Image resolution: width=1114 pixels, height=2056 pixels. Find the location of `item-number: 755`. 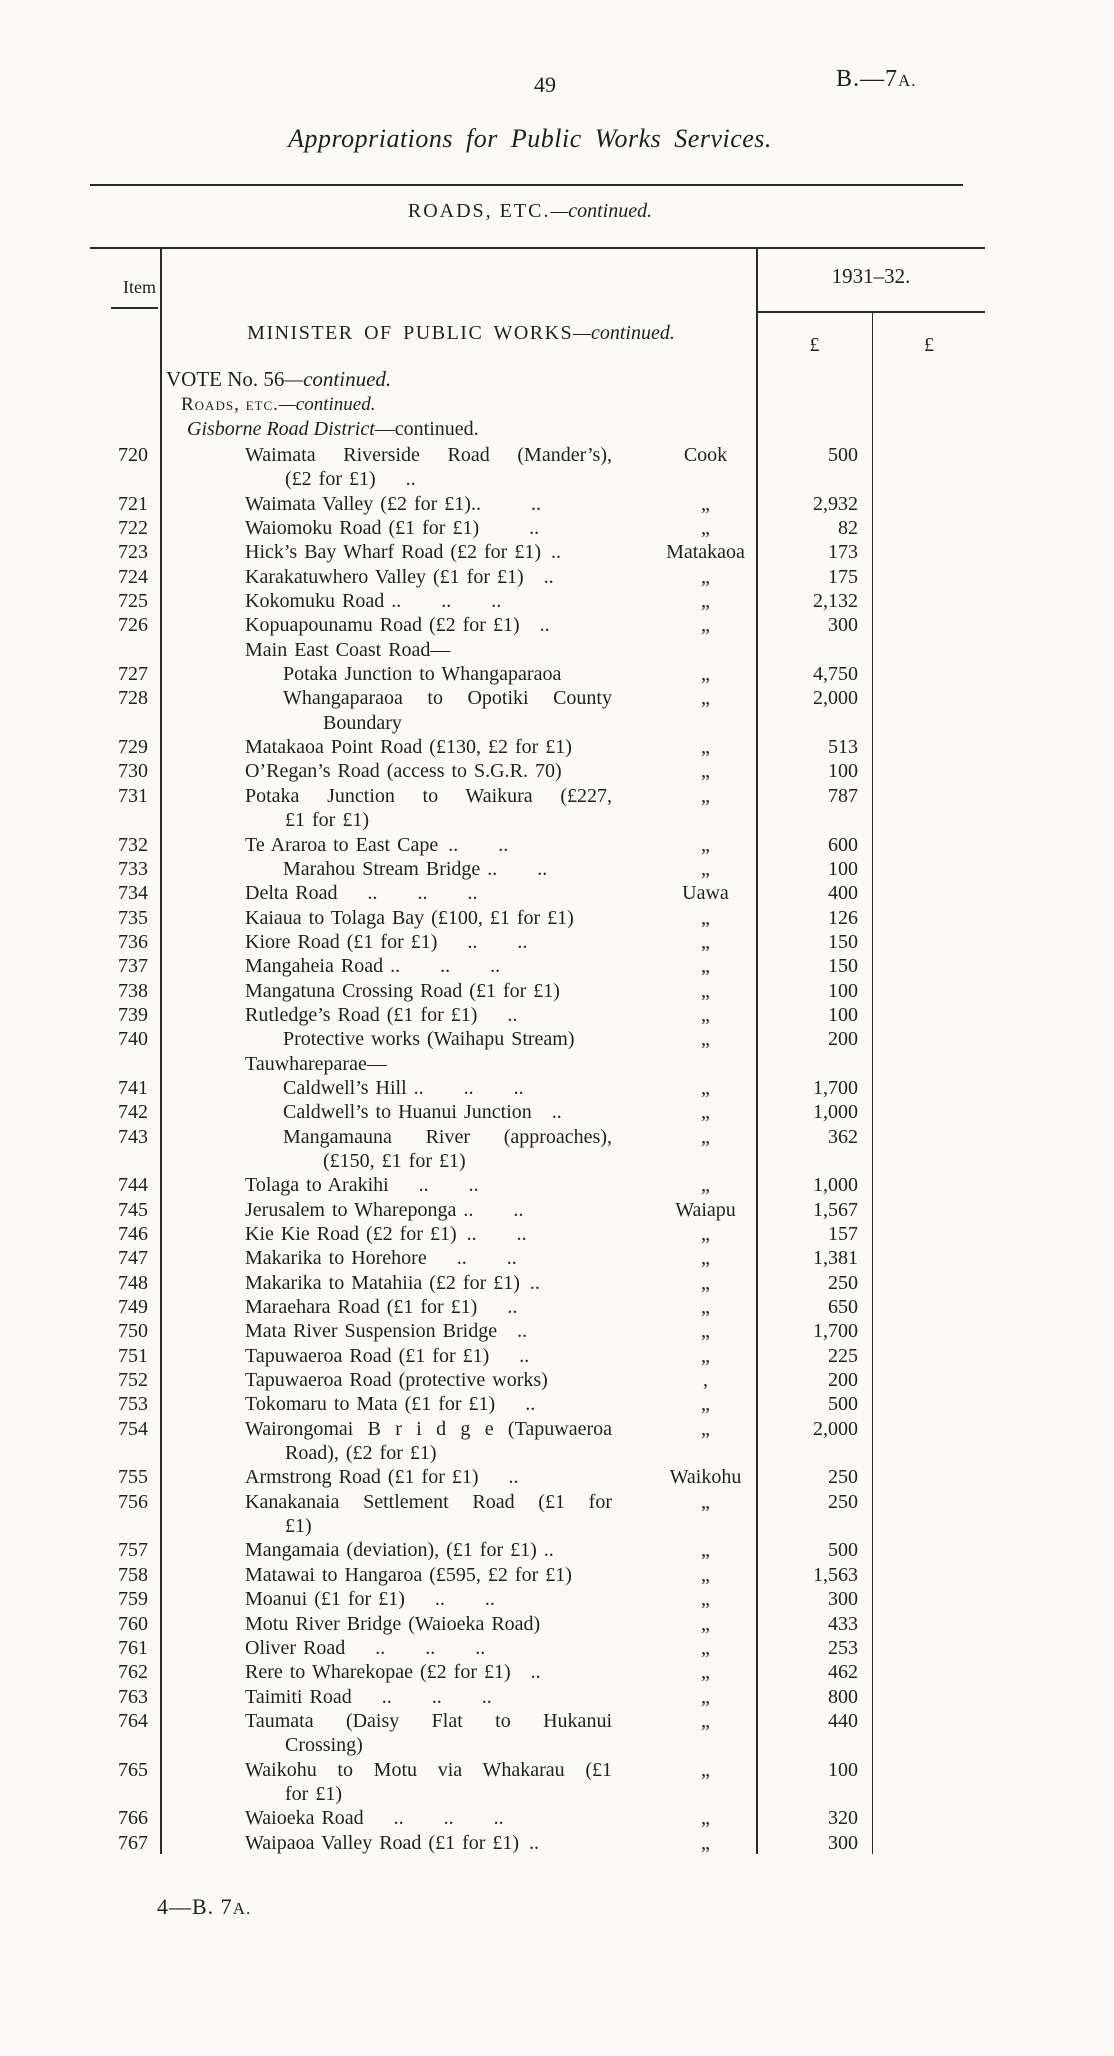

item-number: 755 is located at coordinates (133, 1477).